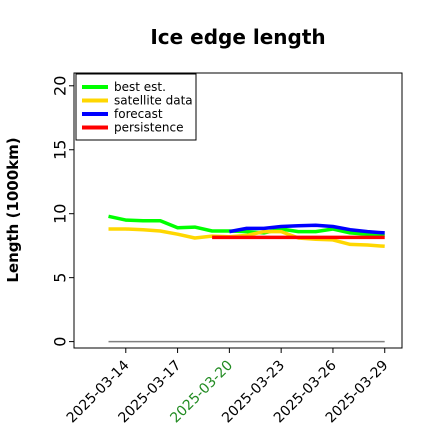 The height and width of the screenshot is (440, 440). I want to click on legend-label-forecast: forecast, so click(138, 114).